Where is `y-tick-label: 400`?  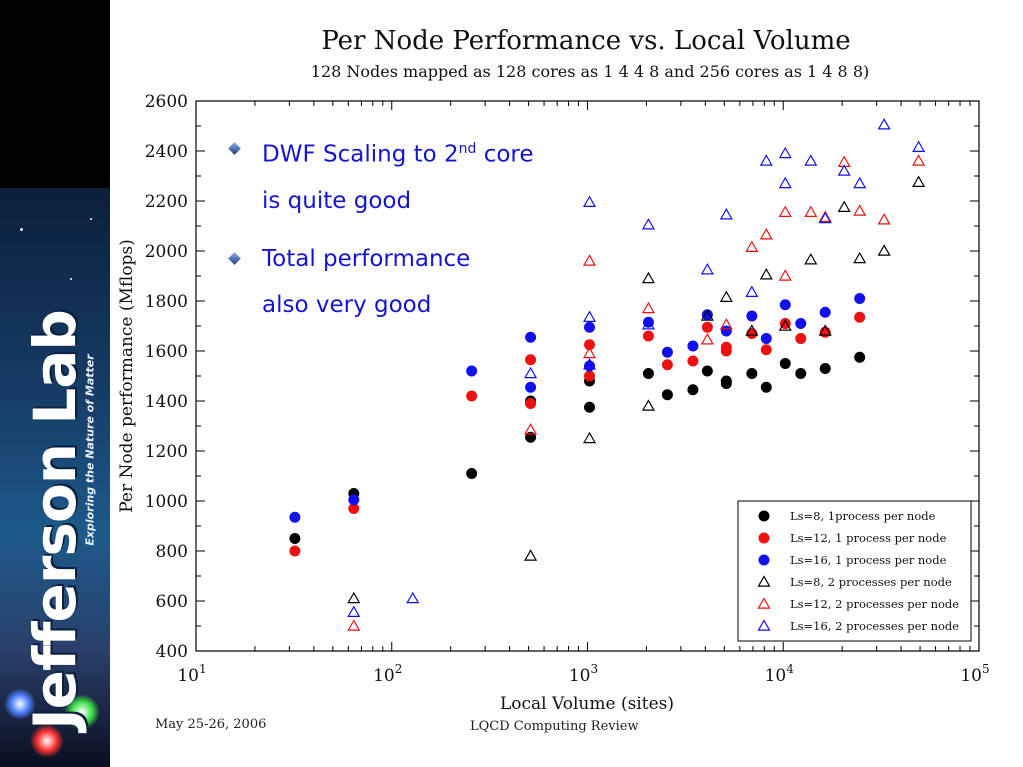 y-tick-label: 400 is located at coordinates (172, 652).